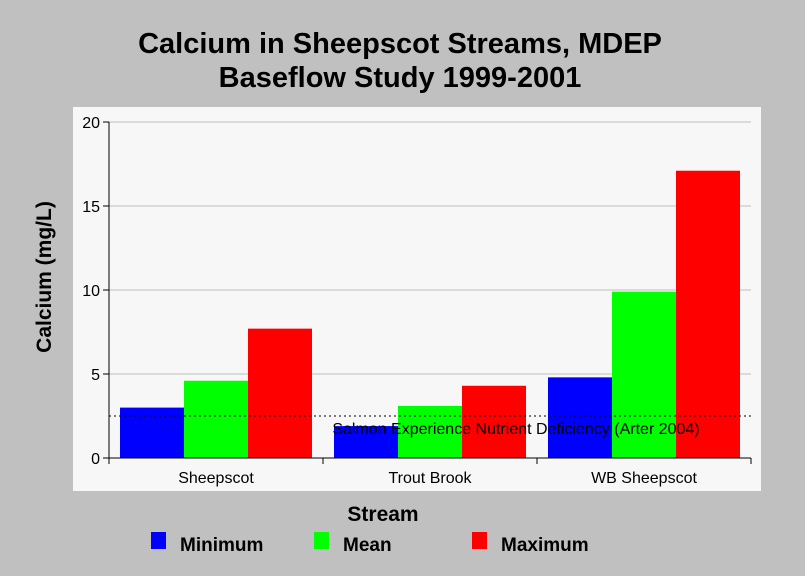  What do you see at coordinates (95, 459) in the screenshot?
I see `y-tick-label: 0` at bounding box center [95, 459].